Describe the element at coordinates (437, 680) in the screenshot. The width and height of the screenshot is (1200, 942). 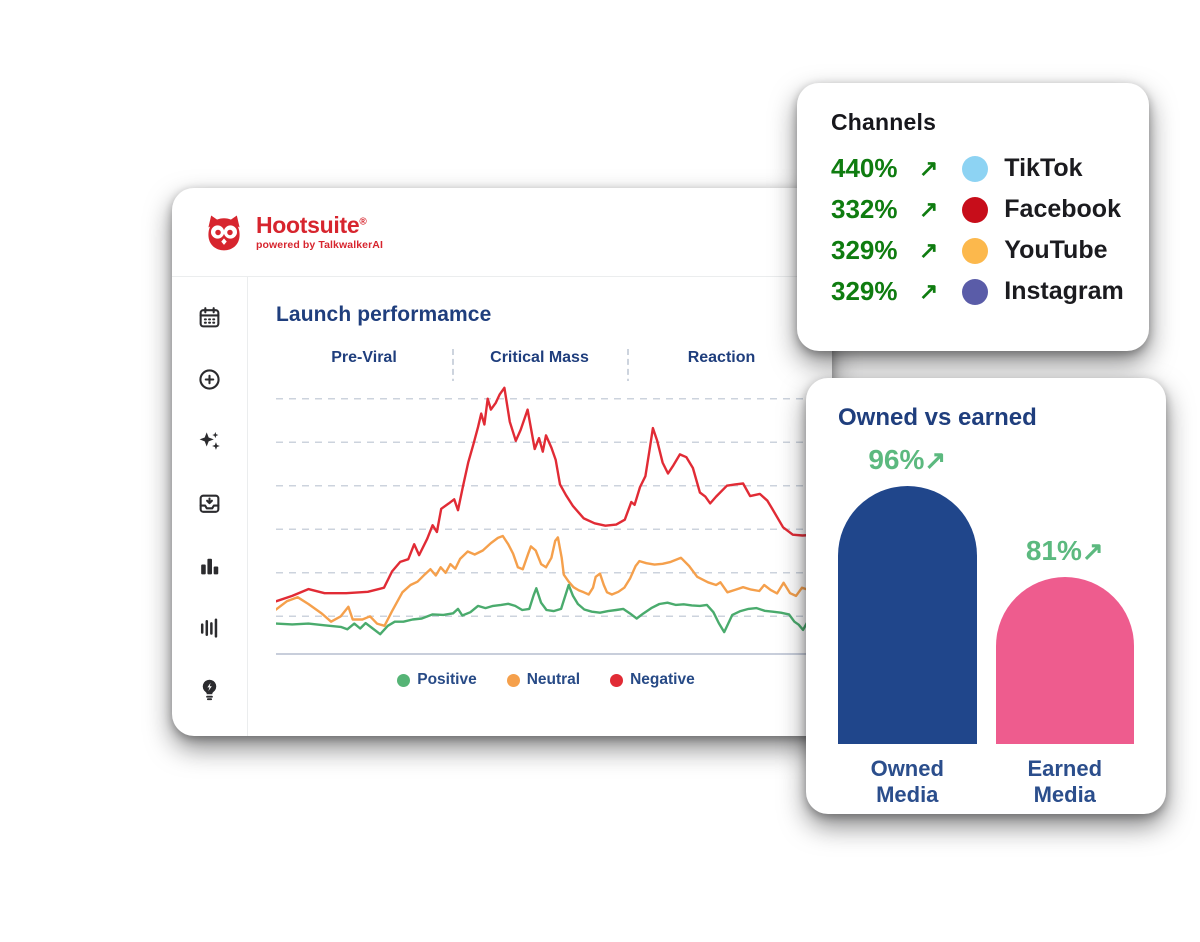
I see `legend-item-positive: Positive` at that location.